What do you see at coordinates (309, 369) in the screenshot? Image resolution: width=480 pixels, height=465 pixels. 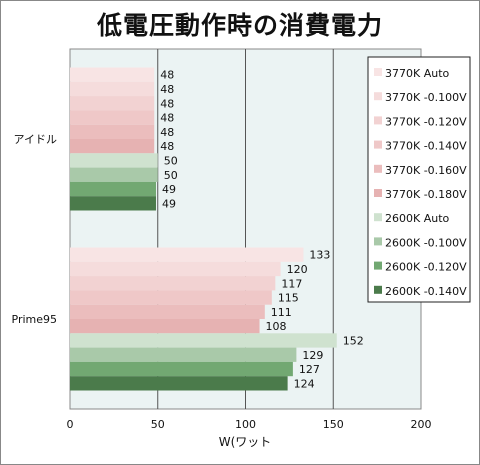 I see `data-label: 127` at bounding box center [309, 369].